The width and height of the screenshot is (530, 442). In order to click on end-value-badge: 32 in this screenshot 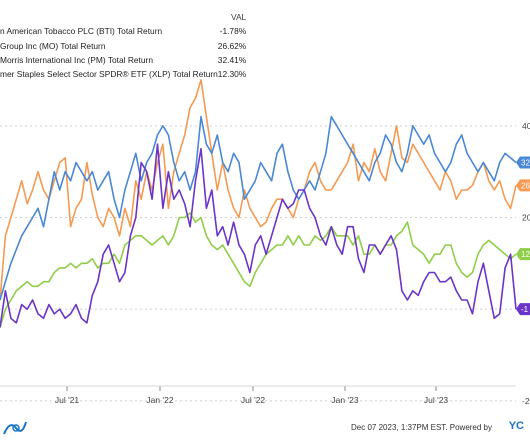, I will do `click(523, 162)`.